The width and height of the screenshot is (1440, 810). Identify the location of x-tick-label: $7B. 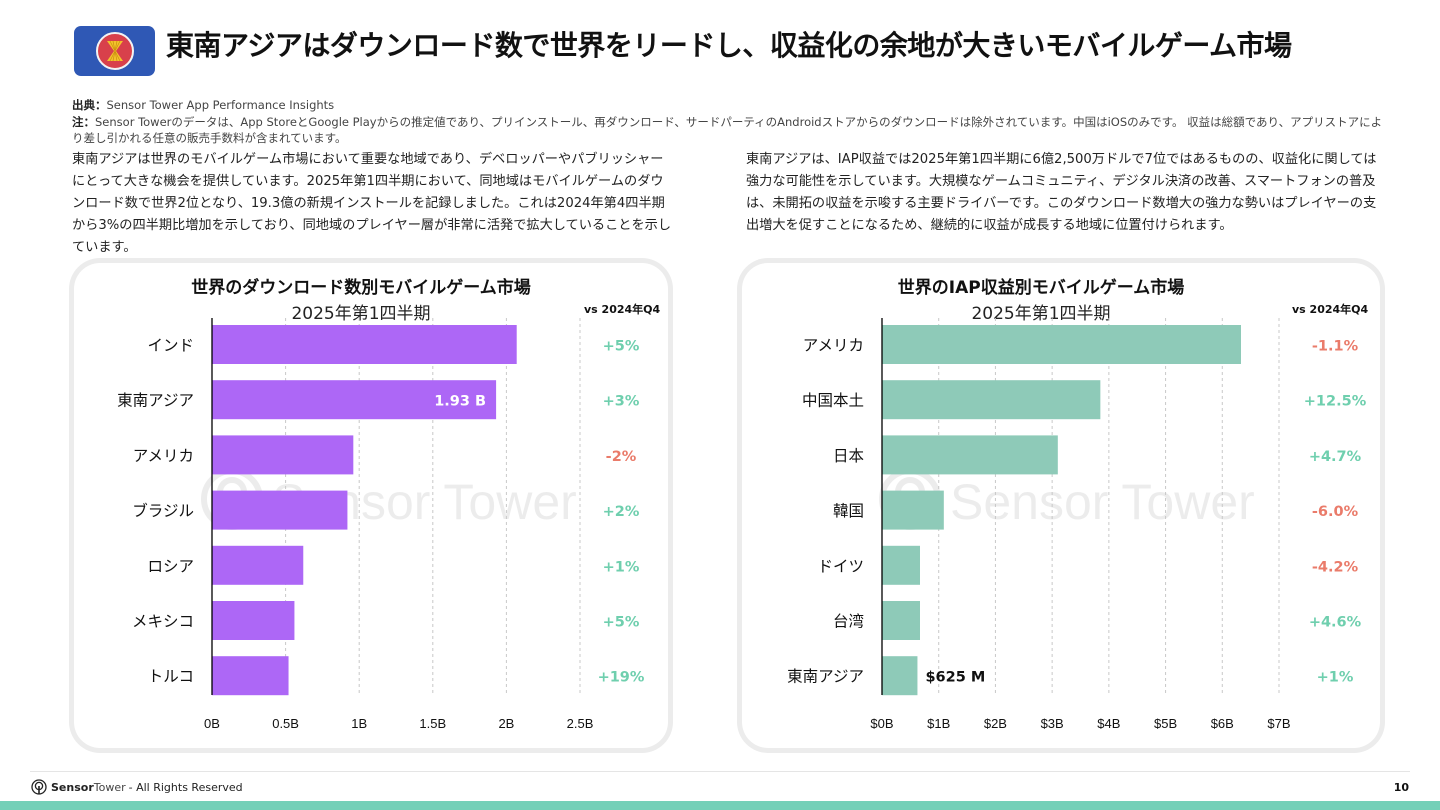
(1278, 723).